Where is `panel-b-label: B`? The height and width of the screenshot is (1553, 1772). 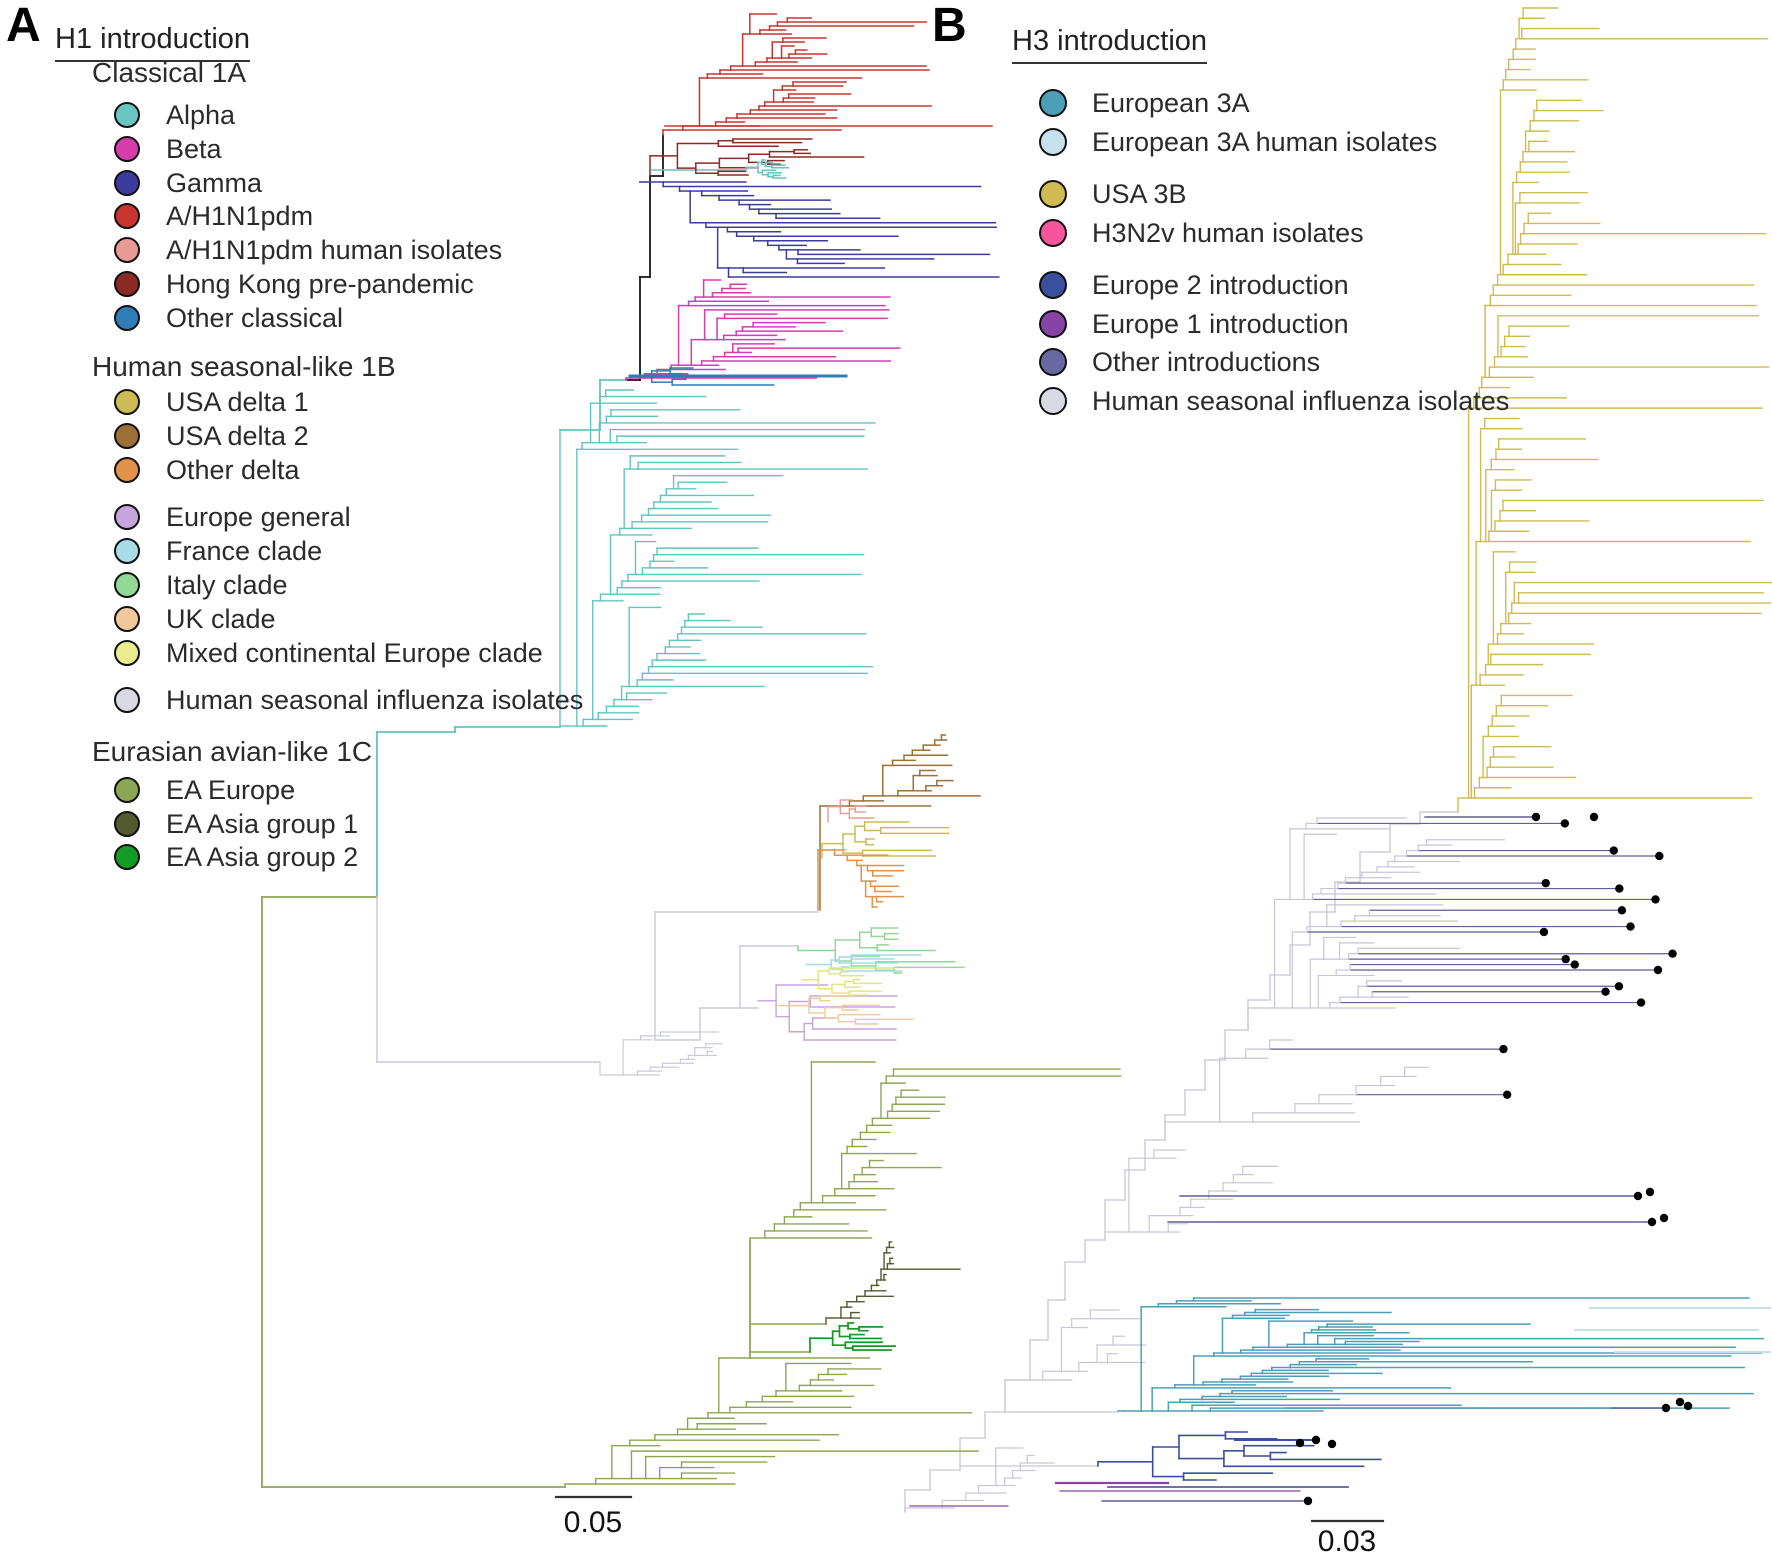 panel-b-label: B is located at coordinates (949, 26).